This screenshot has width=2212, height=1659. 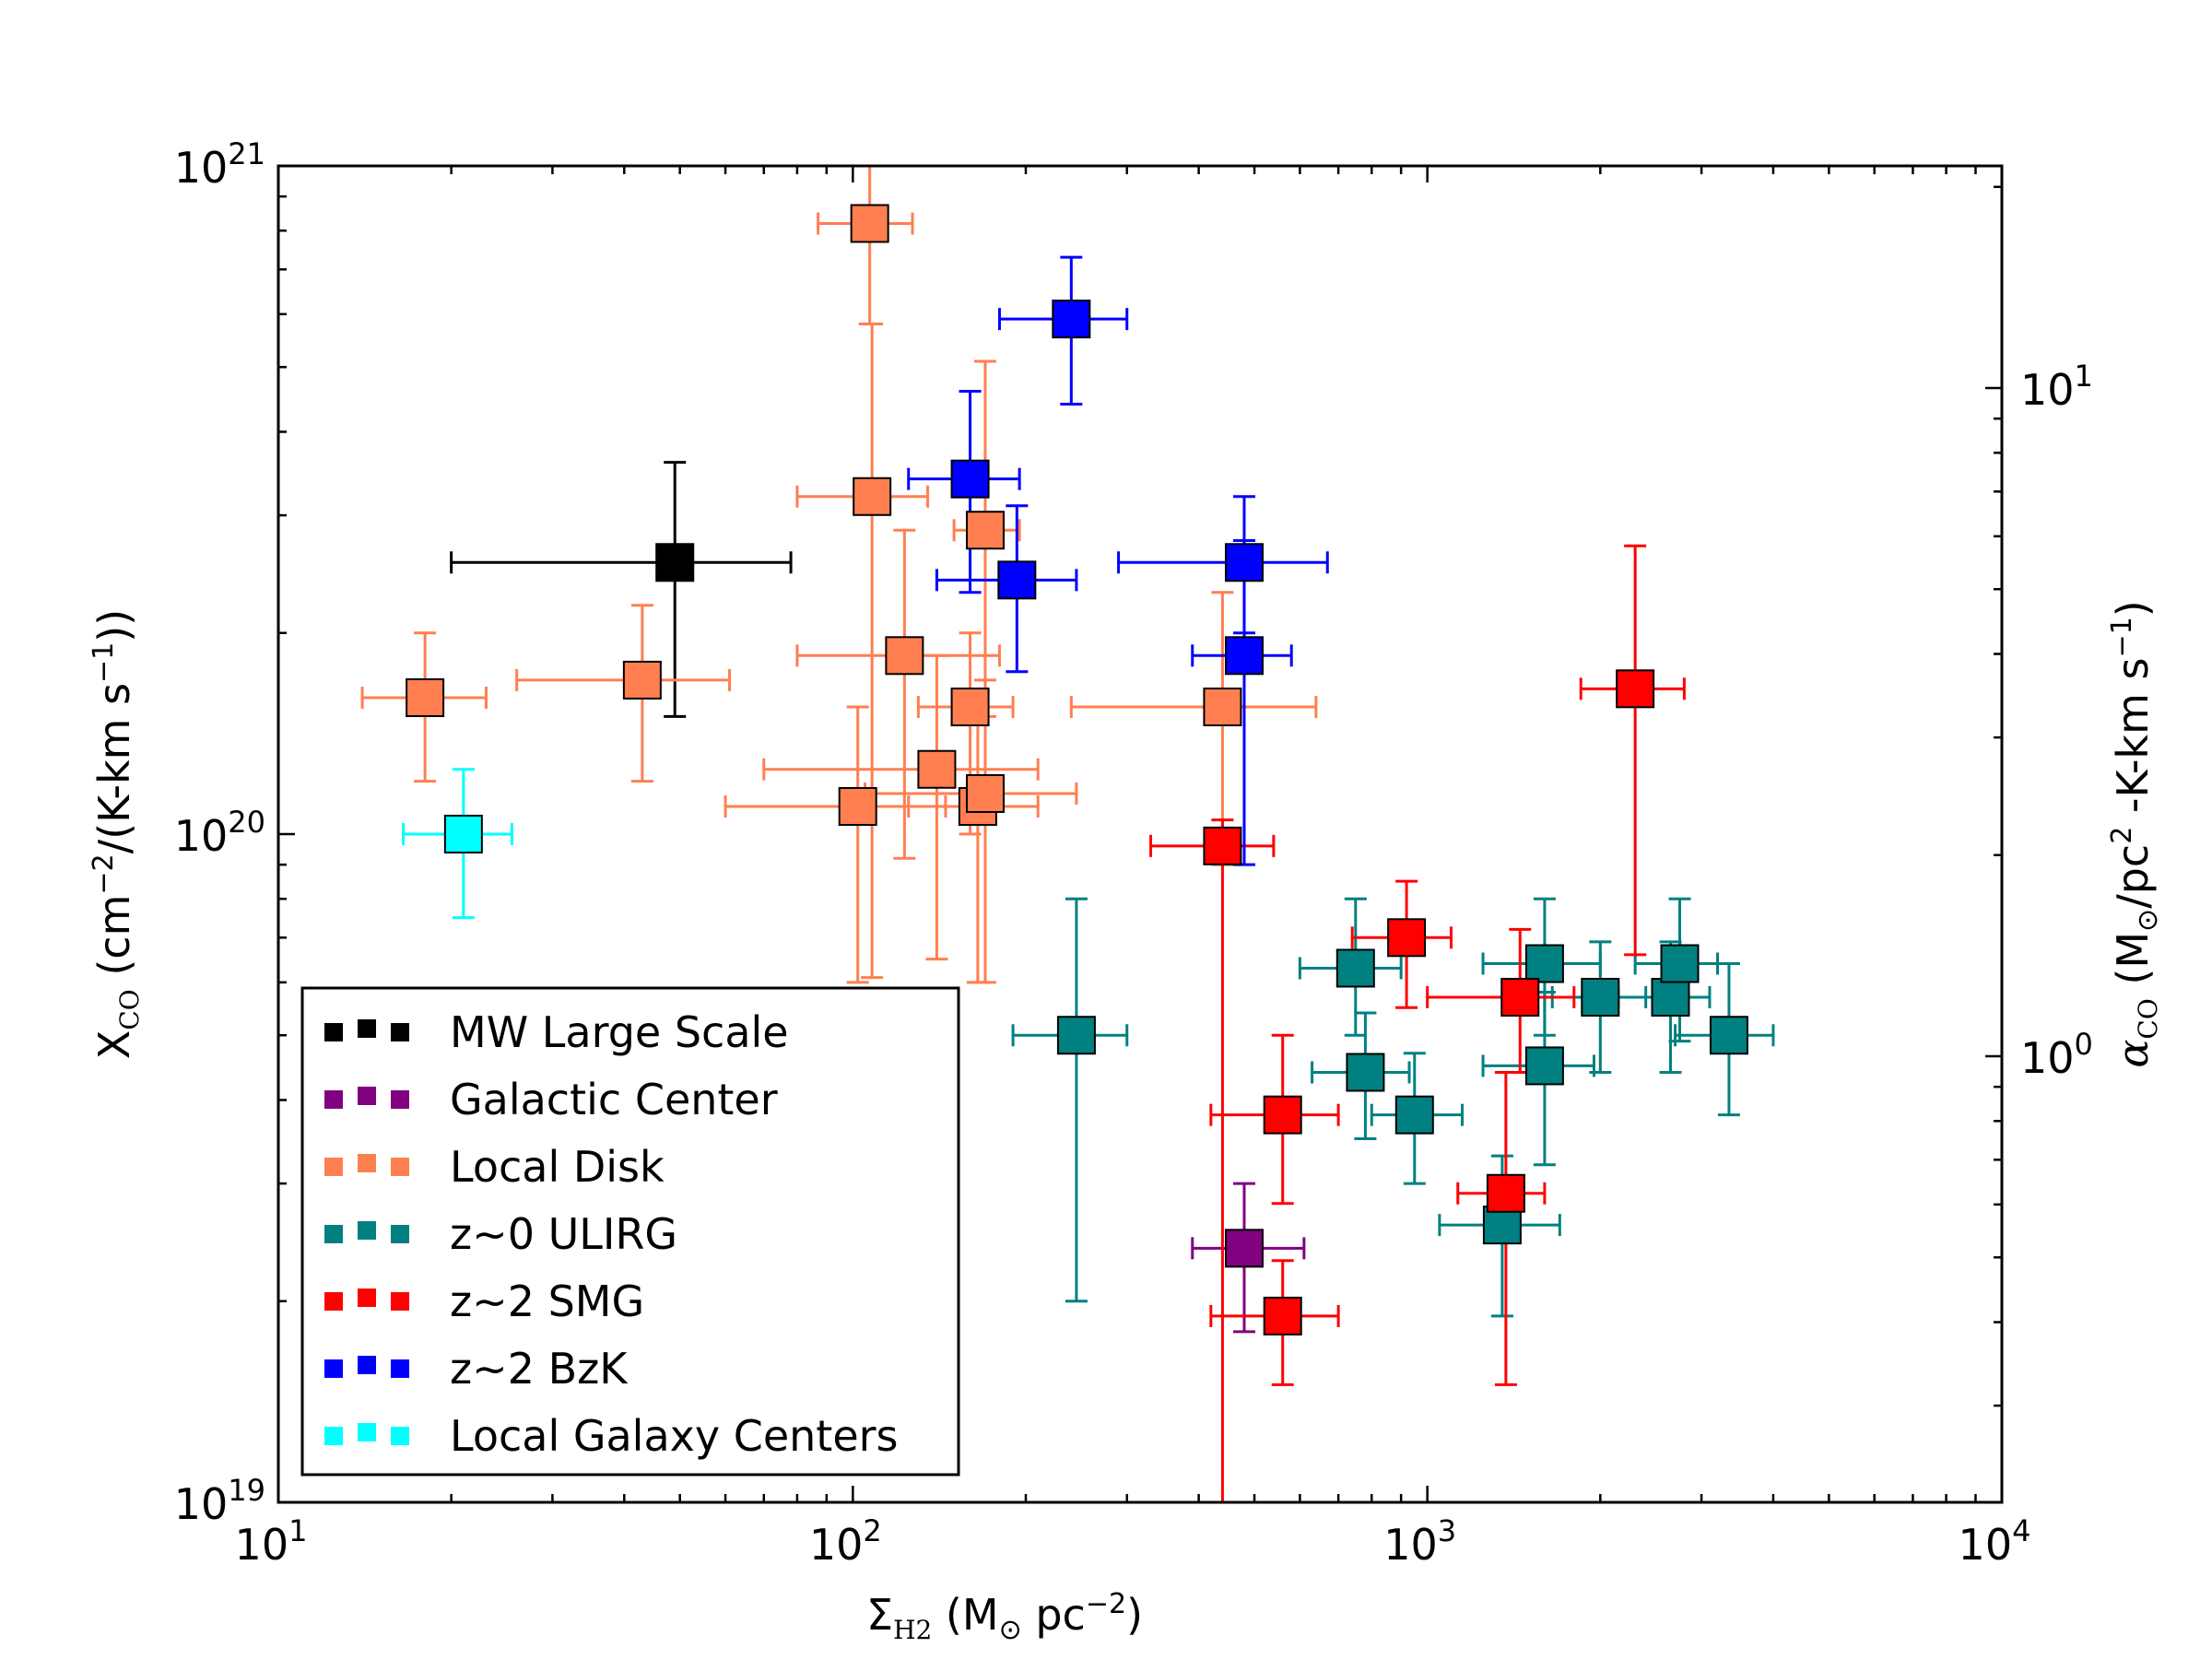 I want to click on legend-item: Local Disk, so click(x=494, y=1167).